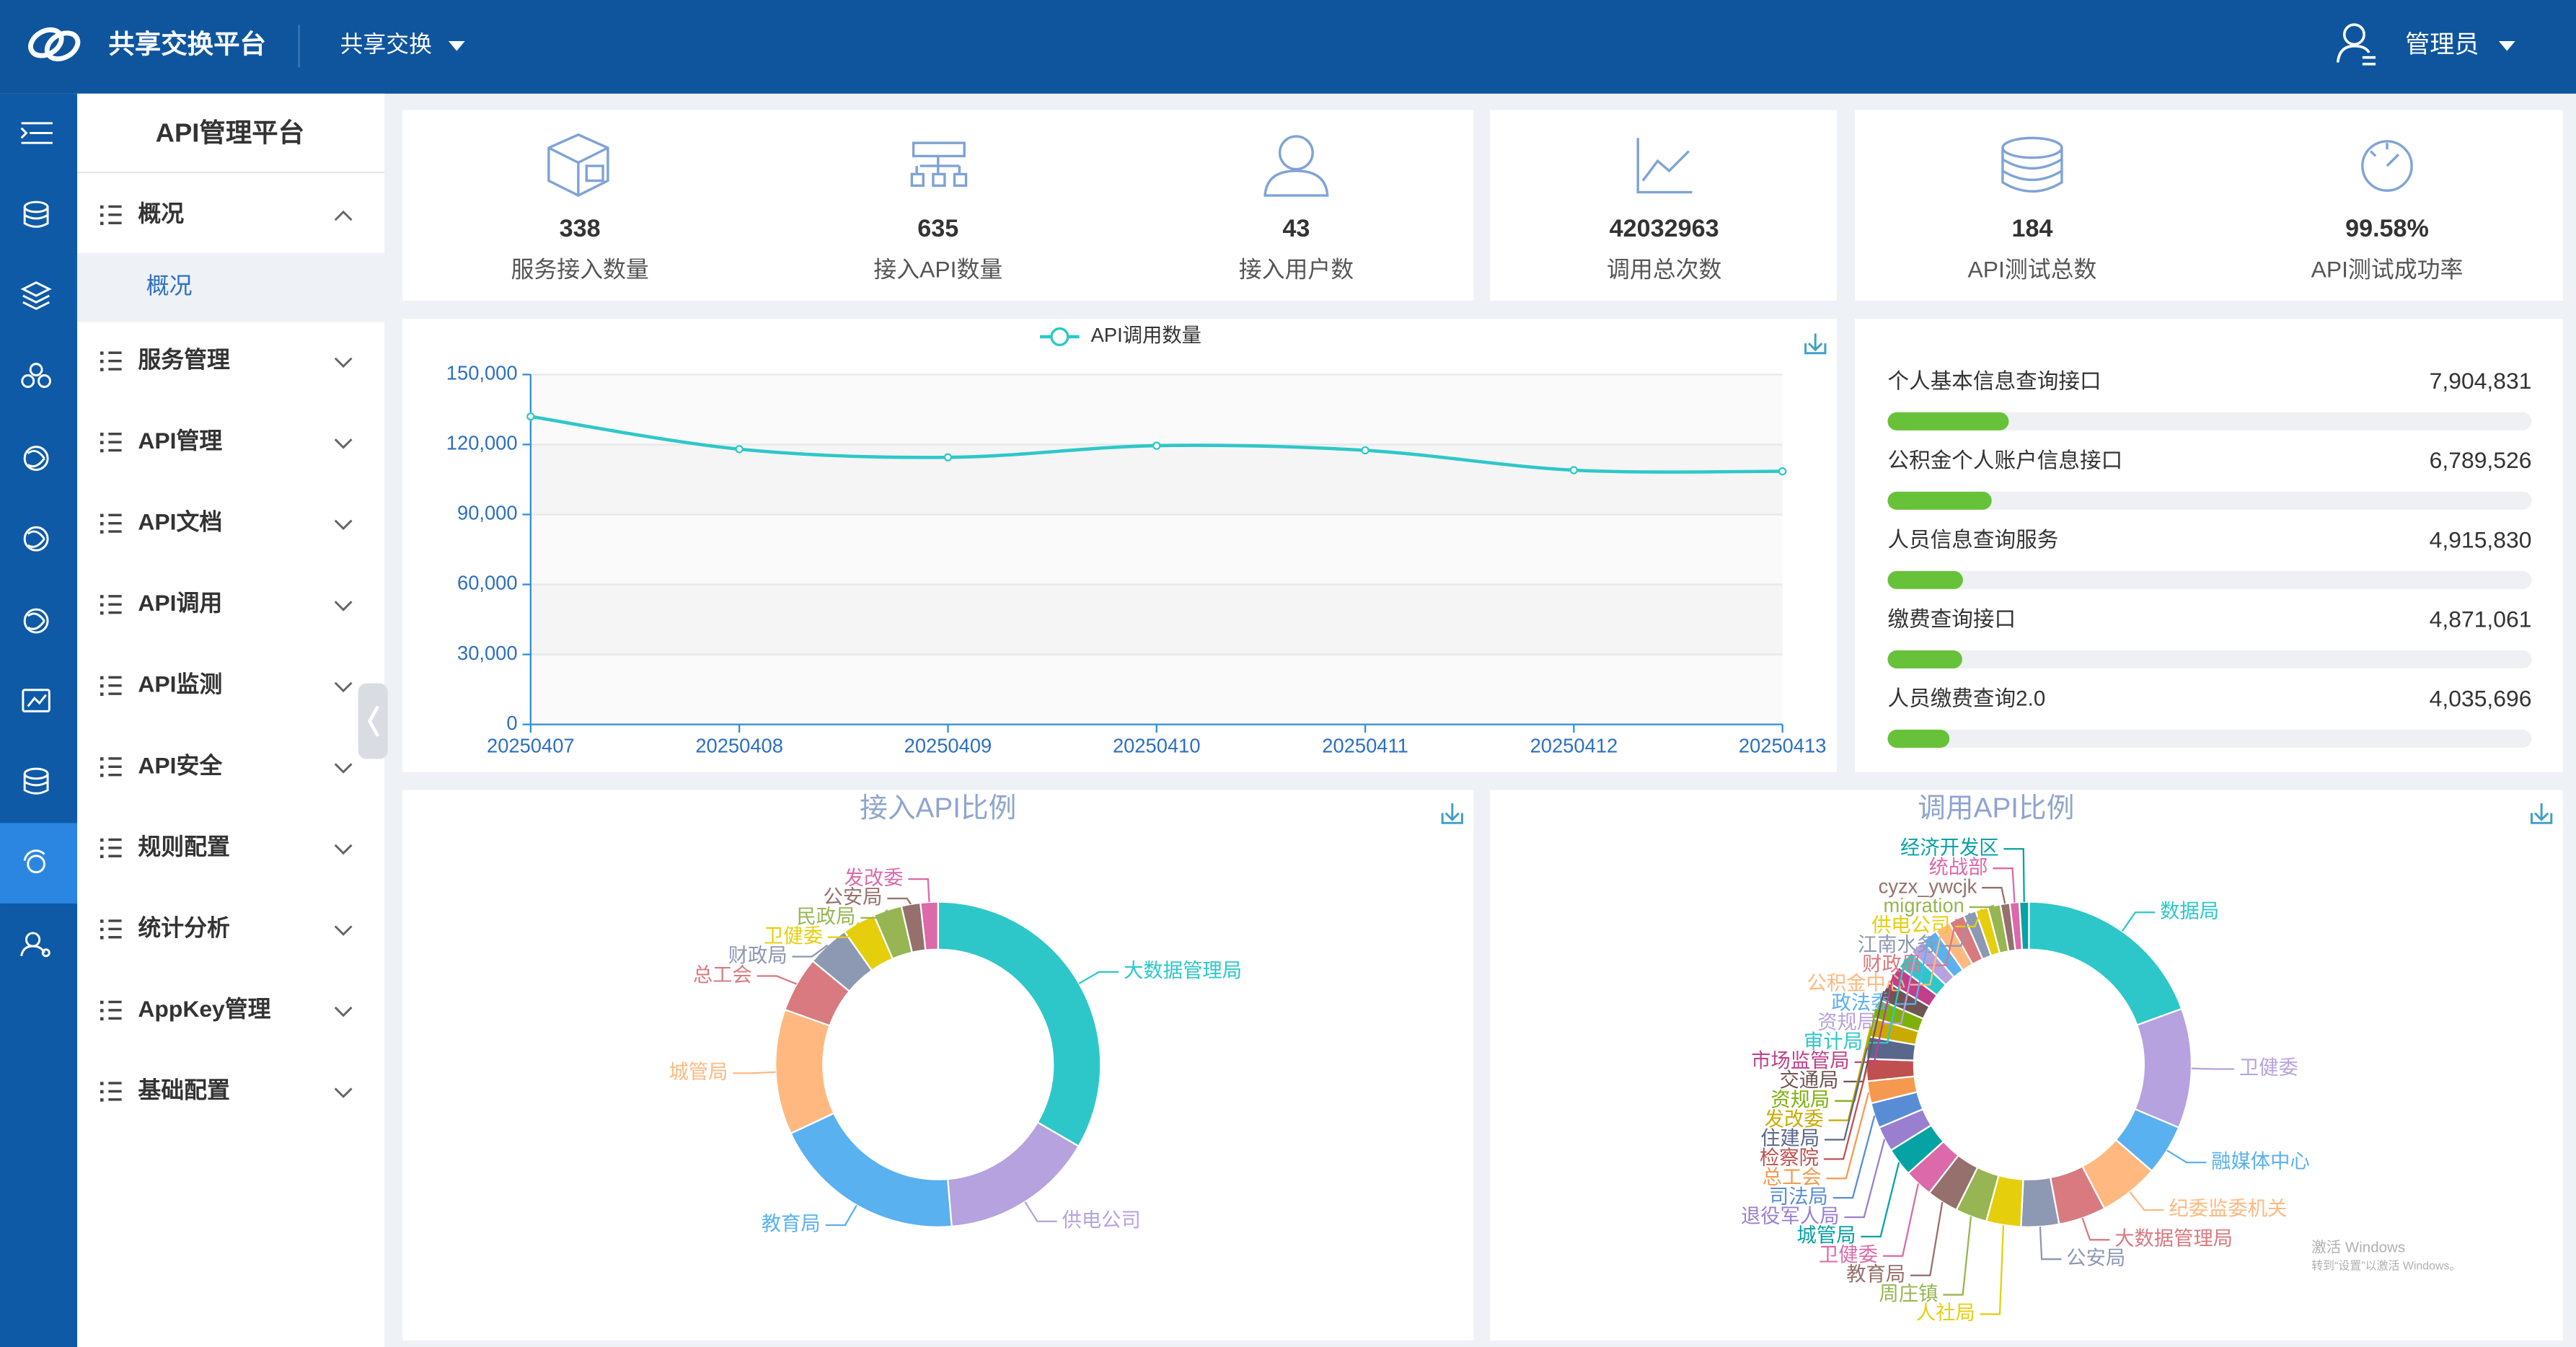  What do you see at coordinates (1958, 867) in the screenshot?
I see `slice-label: 统战部` at bounding box center [1958, 867].